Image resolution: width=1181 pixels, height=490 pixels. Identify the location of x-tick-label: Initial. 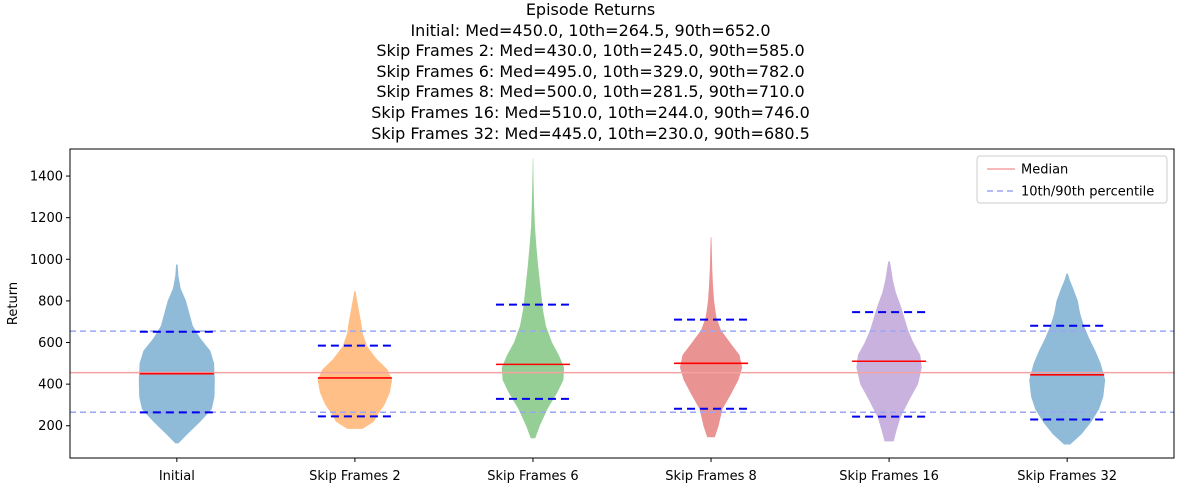
(177, 476).